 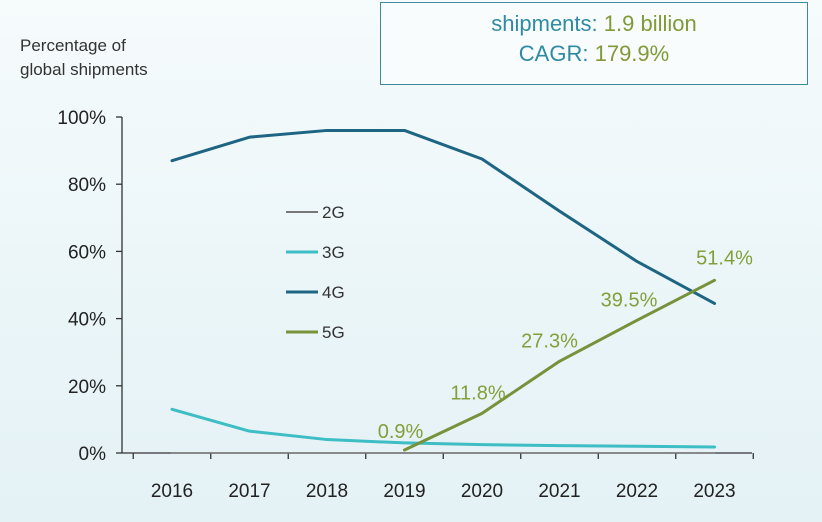 I want to click on x-tick-label: 2019, so click(x=404, y=491).